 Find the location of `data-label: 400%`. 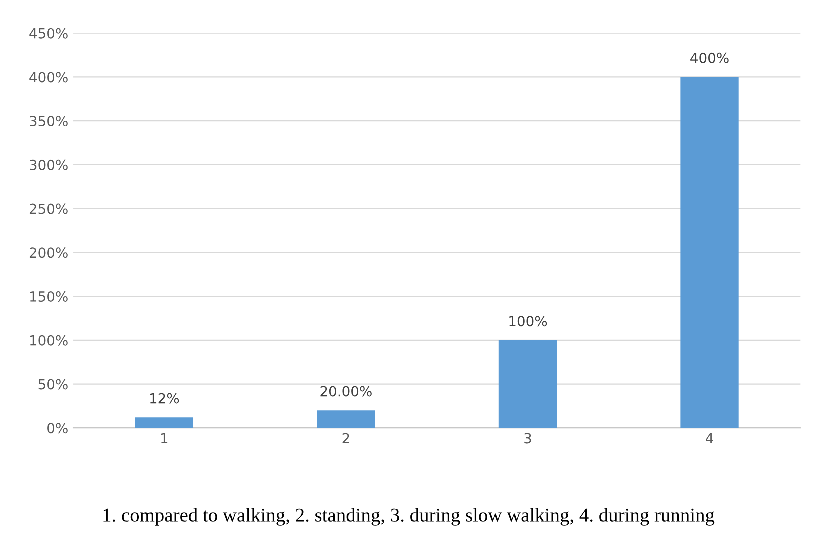

data-label: 400% is located at coordinates (709, 58).